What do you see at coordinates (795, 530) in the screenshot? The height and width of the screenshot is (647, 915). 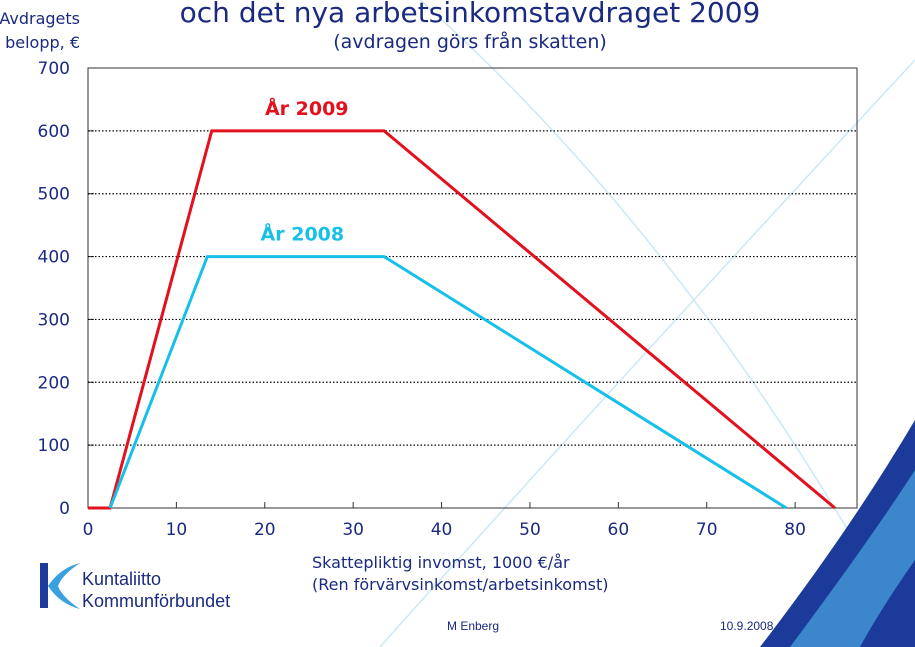 I see `x-tick-label: 80` at bounding box center [795, 530].